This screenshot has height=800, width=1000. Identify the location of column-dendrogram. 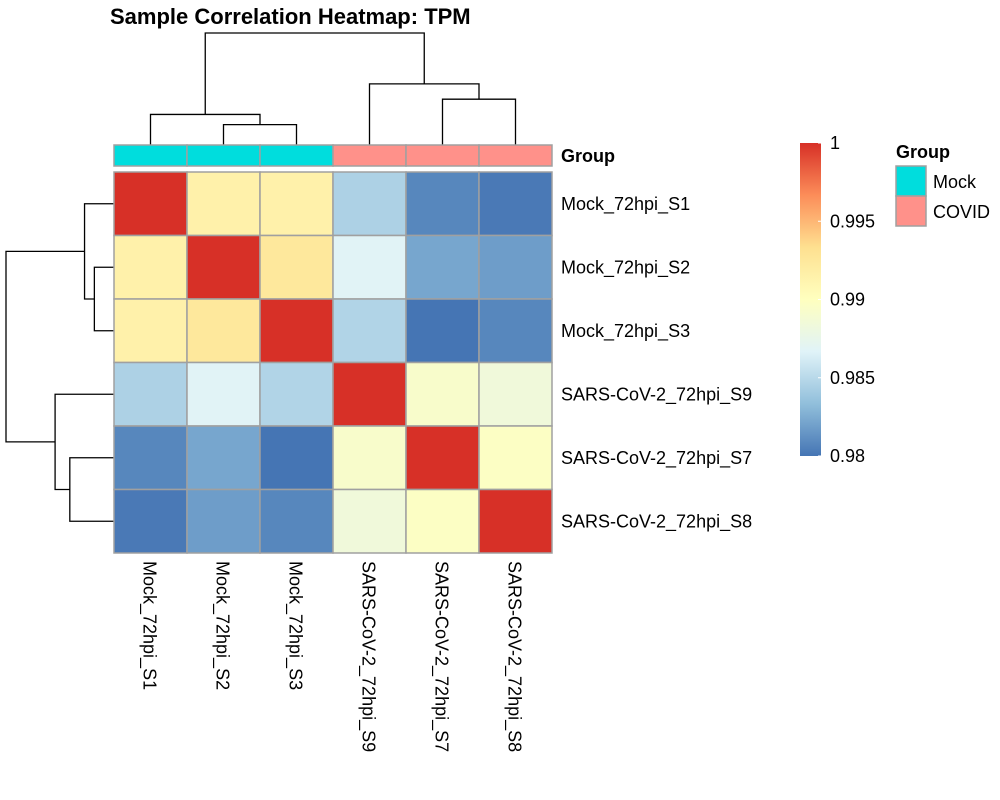
(333, 88).